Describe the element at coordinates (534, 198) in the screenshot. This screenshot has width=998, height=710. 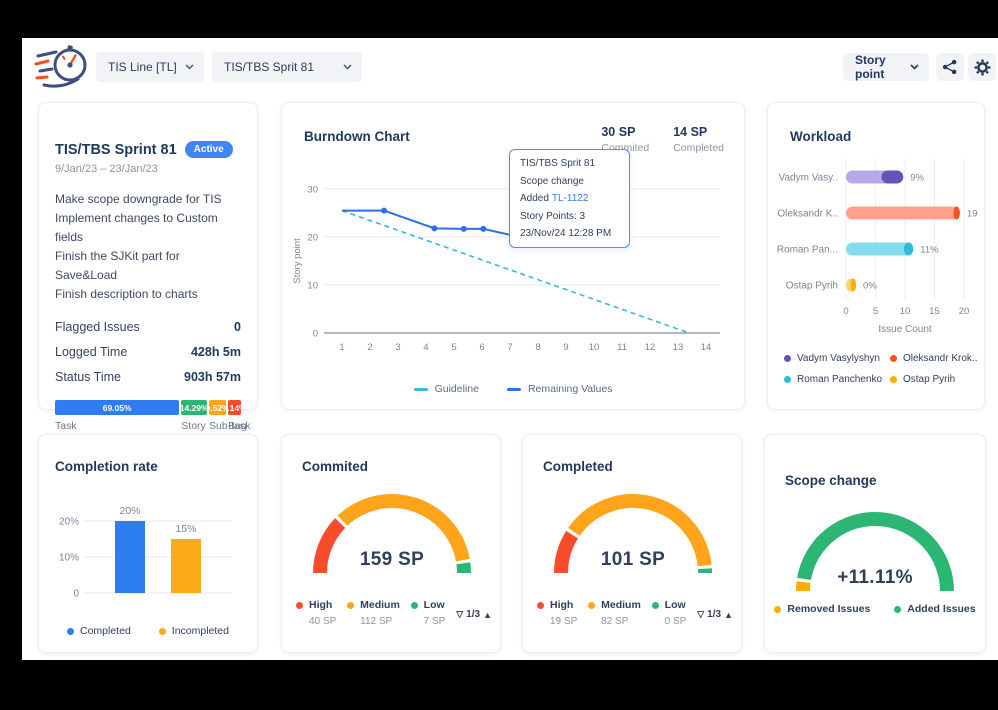
I see `tooltip-added-label: Added` at that location.